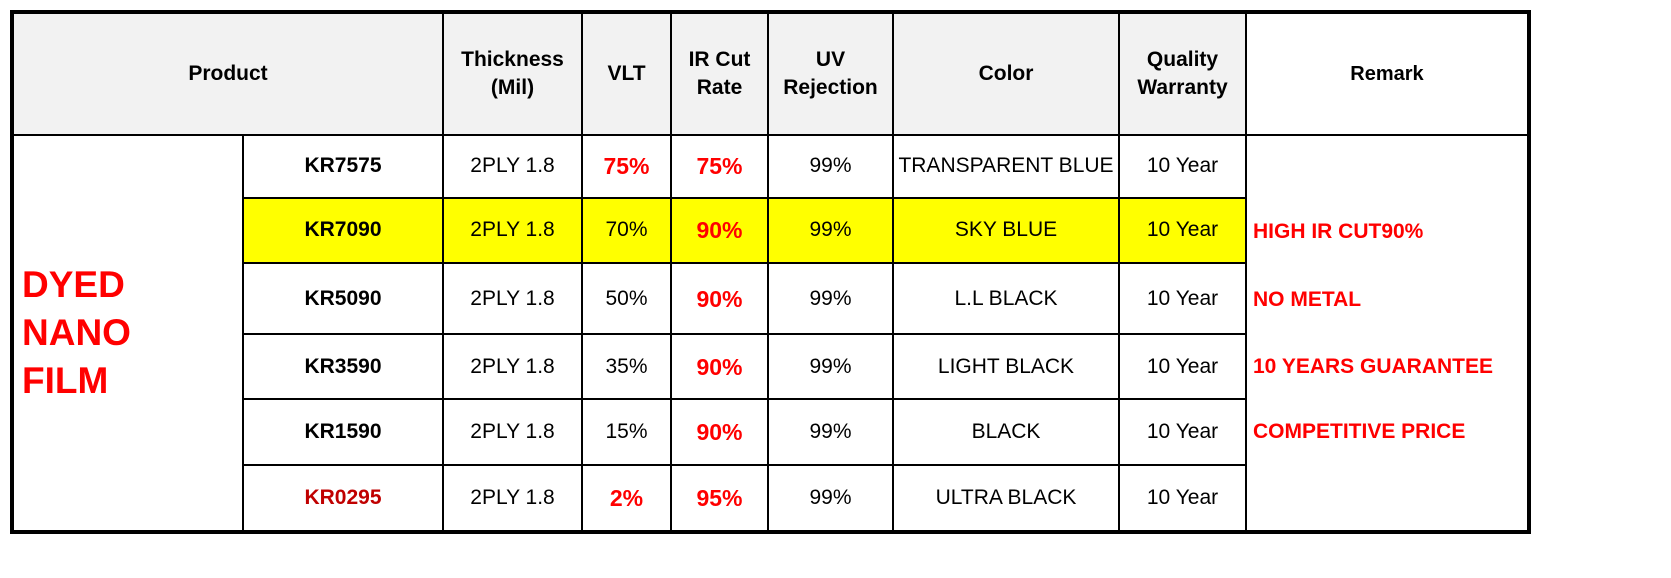 Image resolution: width=1671 pixels, height=578 pixels. I want to click on header-warranty-line2: Warranty, so click(1182, 87).